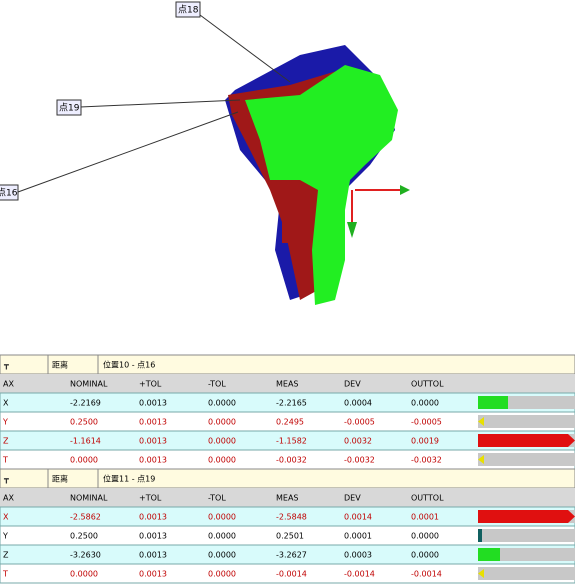 This screenshot has height=585, width=575. Describe the element at coordinates (85, 441) in the screenshot. I see `cell: -1.1614` at that location.